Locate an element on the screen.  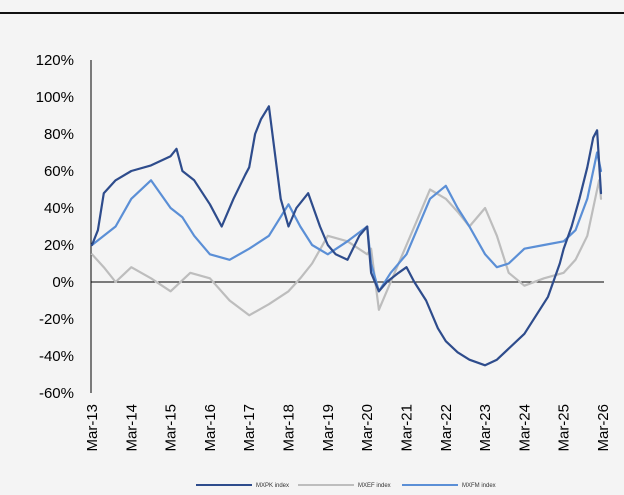
y-tick-label: -60% is located at coordinates (56, 393).